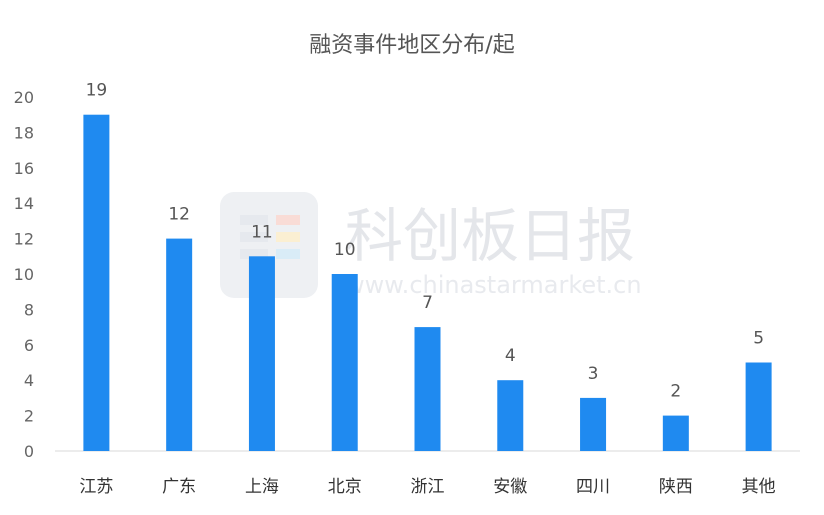  I want to click on x-tick-label: 江苏, so click(96, 487).